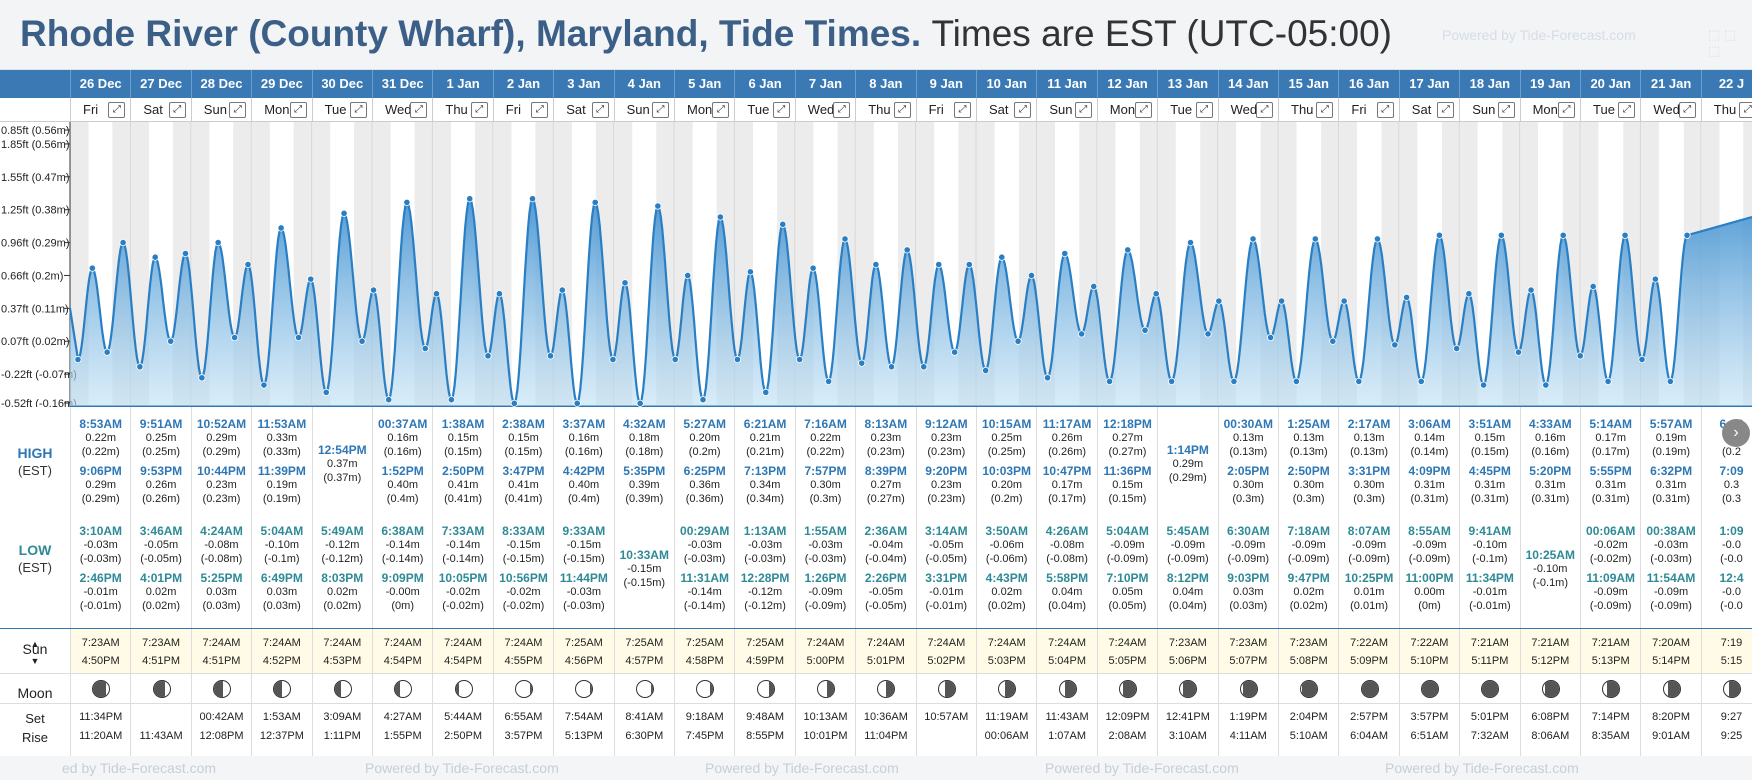  I want to click on high-height-alt: (0.22m), so click(100, 452).